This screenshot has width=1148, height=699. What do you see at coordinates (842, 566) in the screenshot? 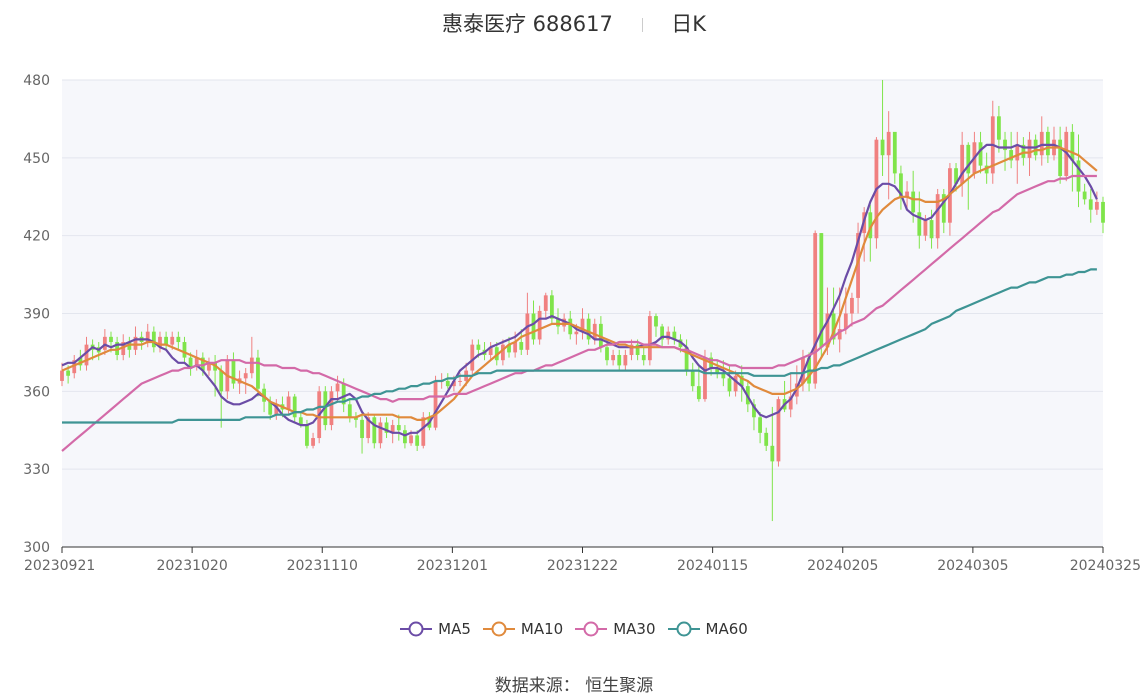
I see `x-tick-label: 20240205` at bounding box center [842, 566].